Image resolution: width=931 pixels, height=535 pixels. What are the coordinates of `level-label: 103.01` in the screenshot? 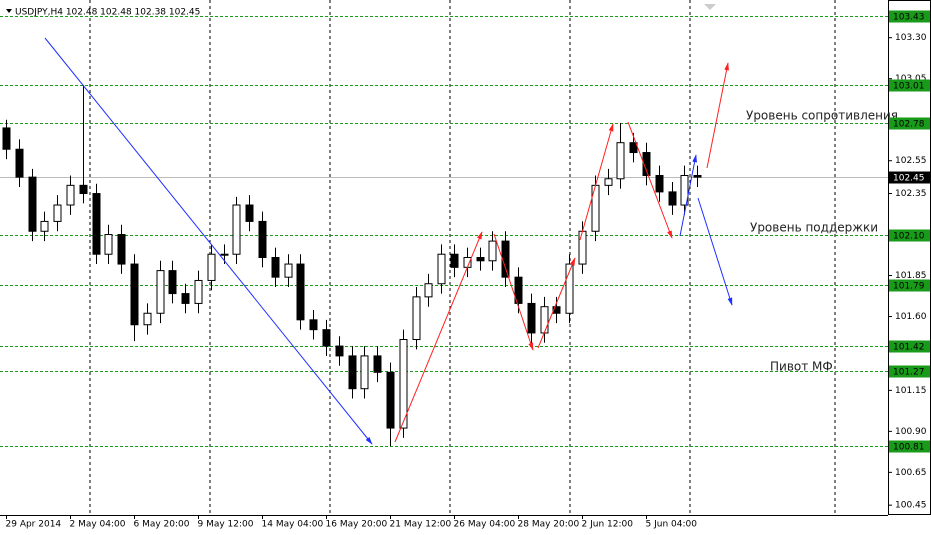 It's located at (909, 87).